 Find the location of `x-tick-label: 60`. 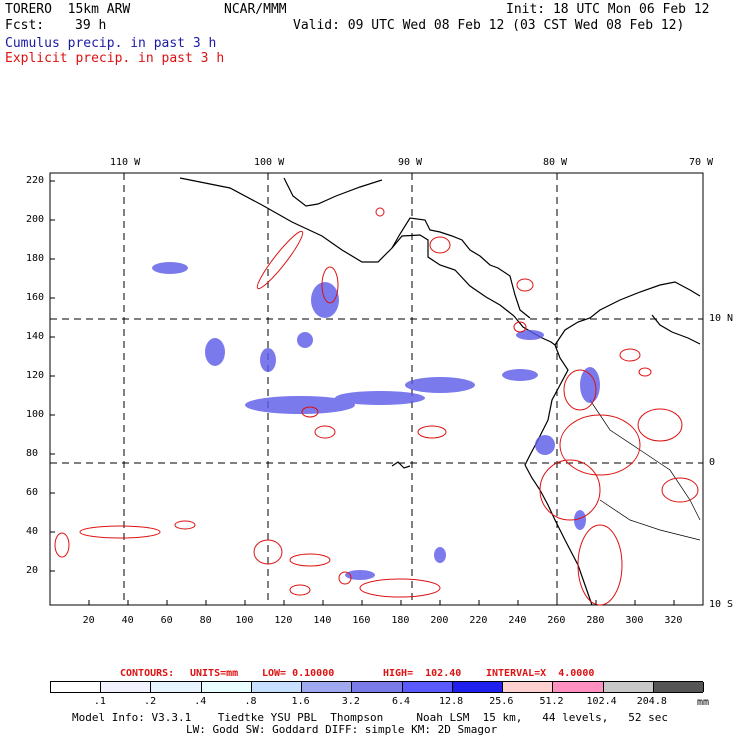

x-tick-label: 60 is located at coordinates (166, 620).